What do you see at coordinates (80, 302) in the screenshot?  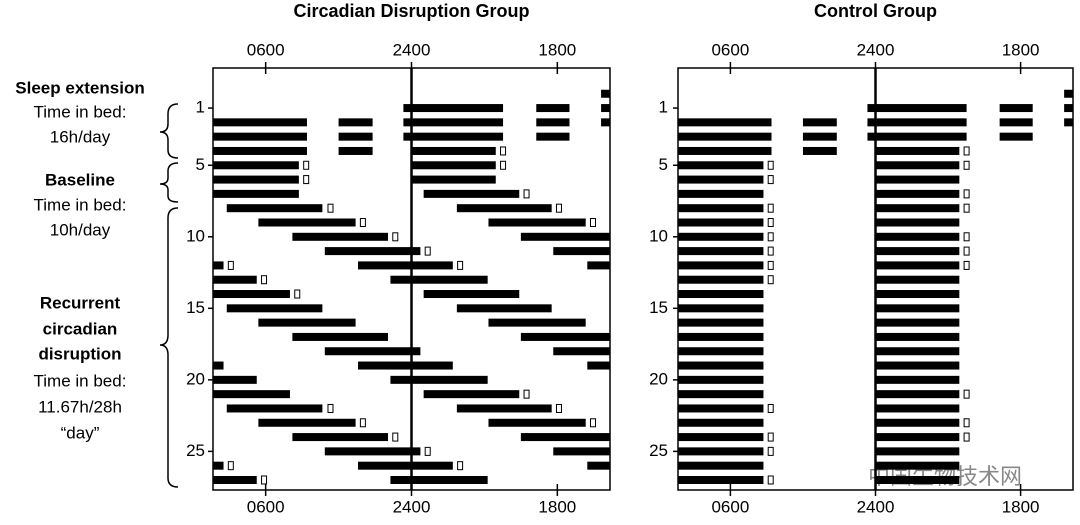 I see `annotation: Recurrent` at bounding box center [80, 302].